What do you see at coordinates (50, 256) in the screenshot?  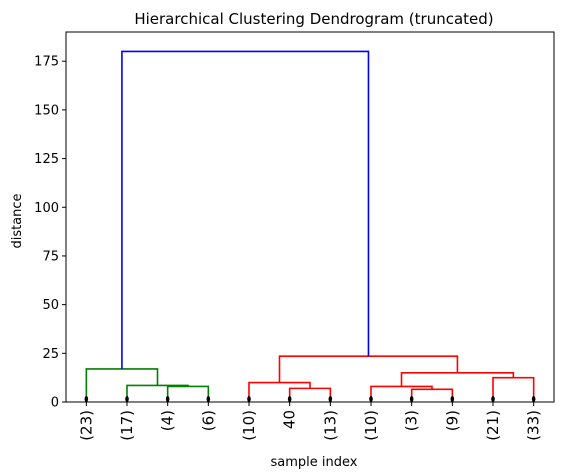 I see `y-tick-label-3: 75` at bounding box center [50, 256].